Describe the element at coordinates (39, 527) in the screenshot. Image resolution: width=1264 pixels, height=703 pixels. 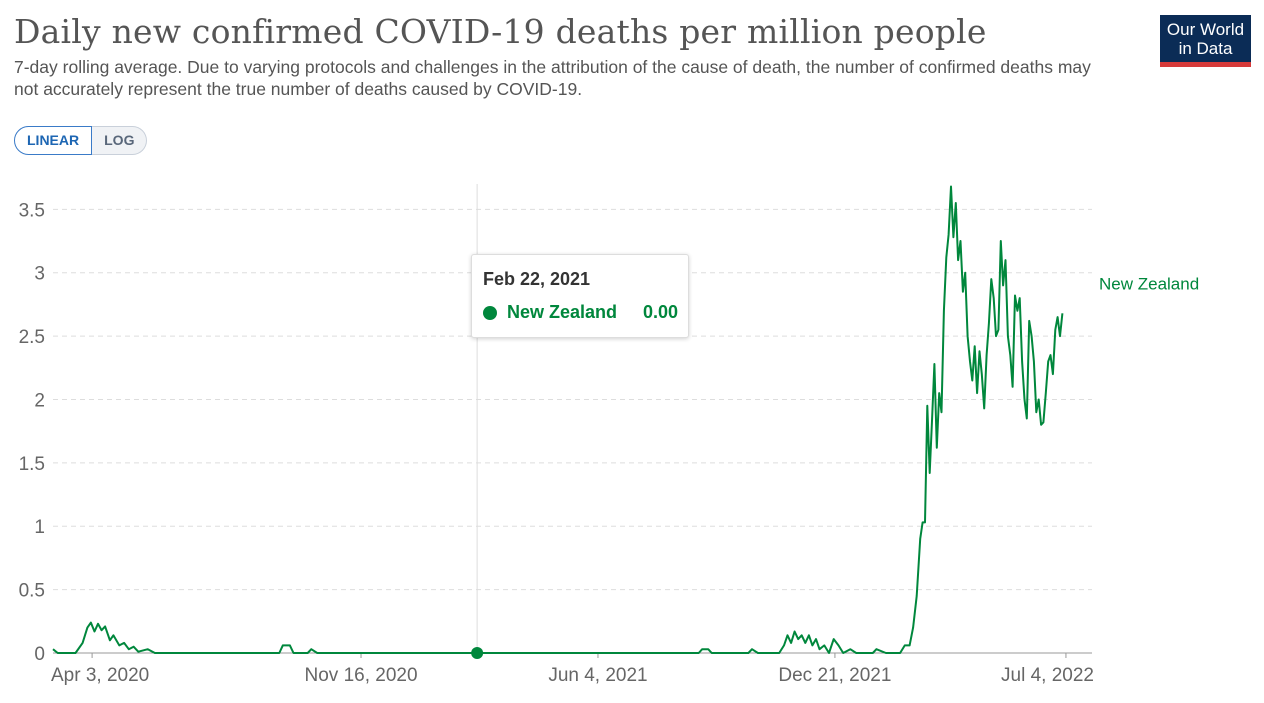
I see `y-tick-label: 1` at that location.